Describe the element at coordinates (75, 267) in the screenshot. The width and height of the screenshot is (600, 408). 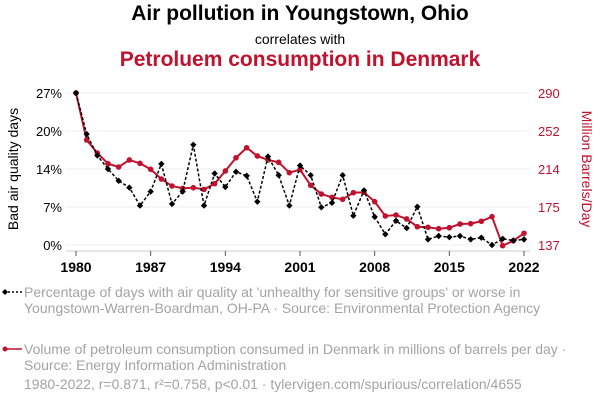
I see `x-tick-label: 1980` at that location.